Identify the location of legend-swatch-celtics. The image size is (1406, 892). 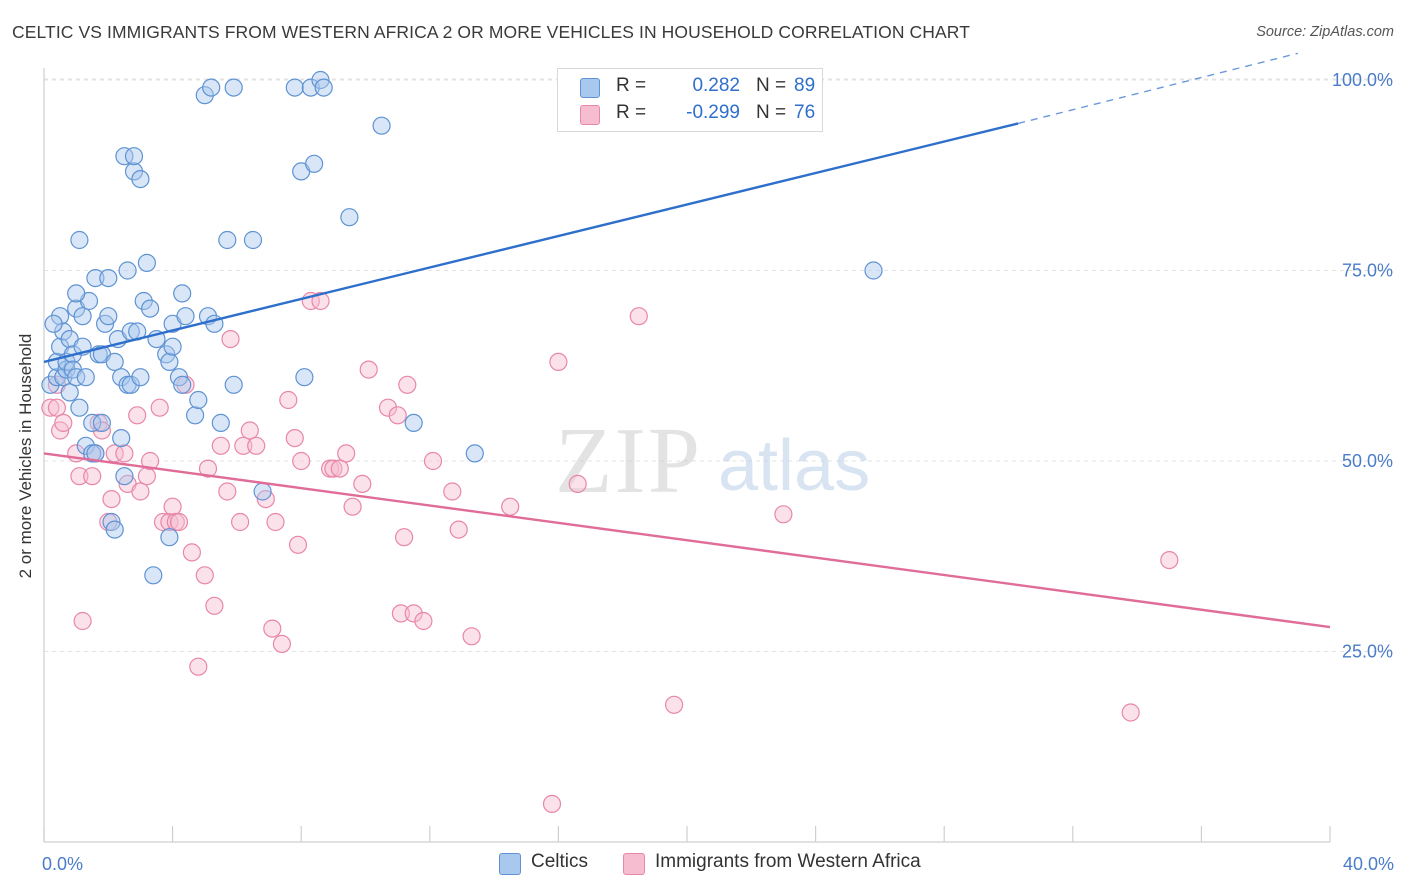
(510, 864).